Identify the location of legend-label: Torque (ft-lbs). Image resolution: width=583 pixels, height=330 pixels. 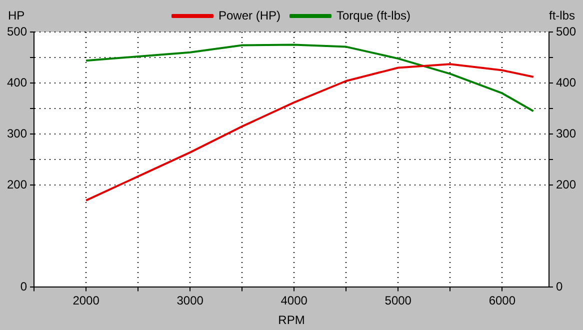
(373, 15).